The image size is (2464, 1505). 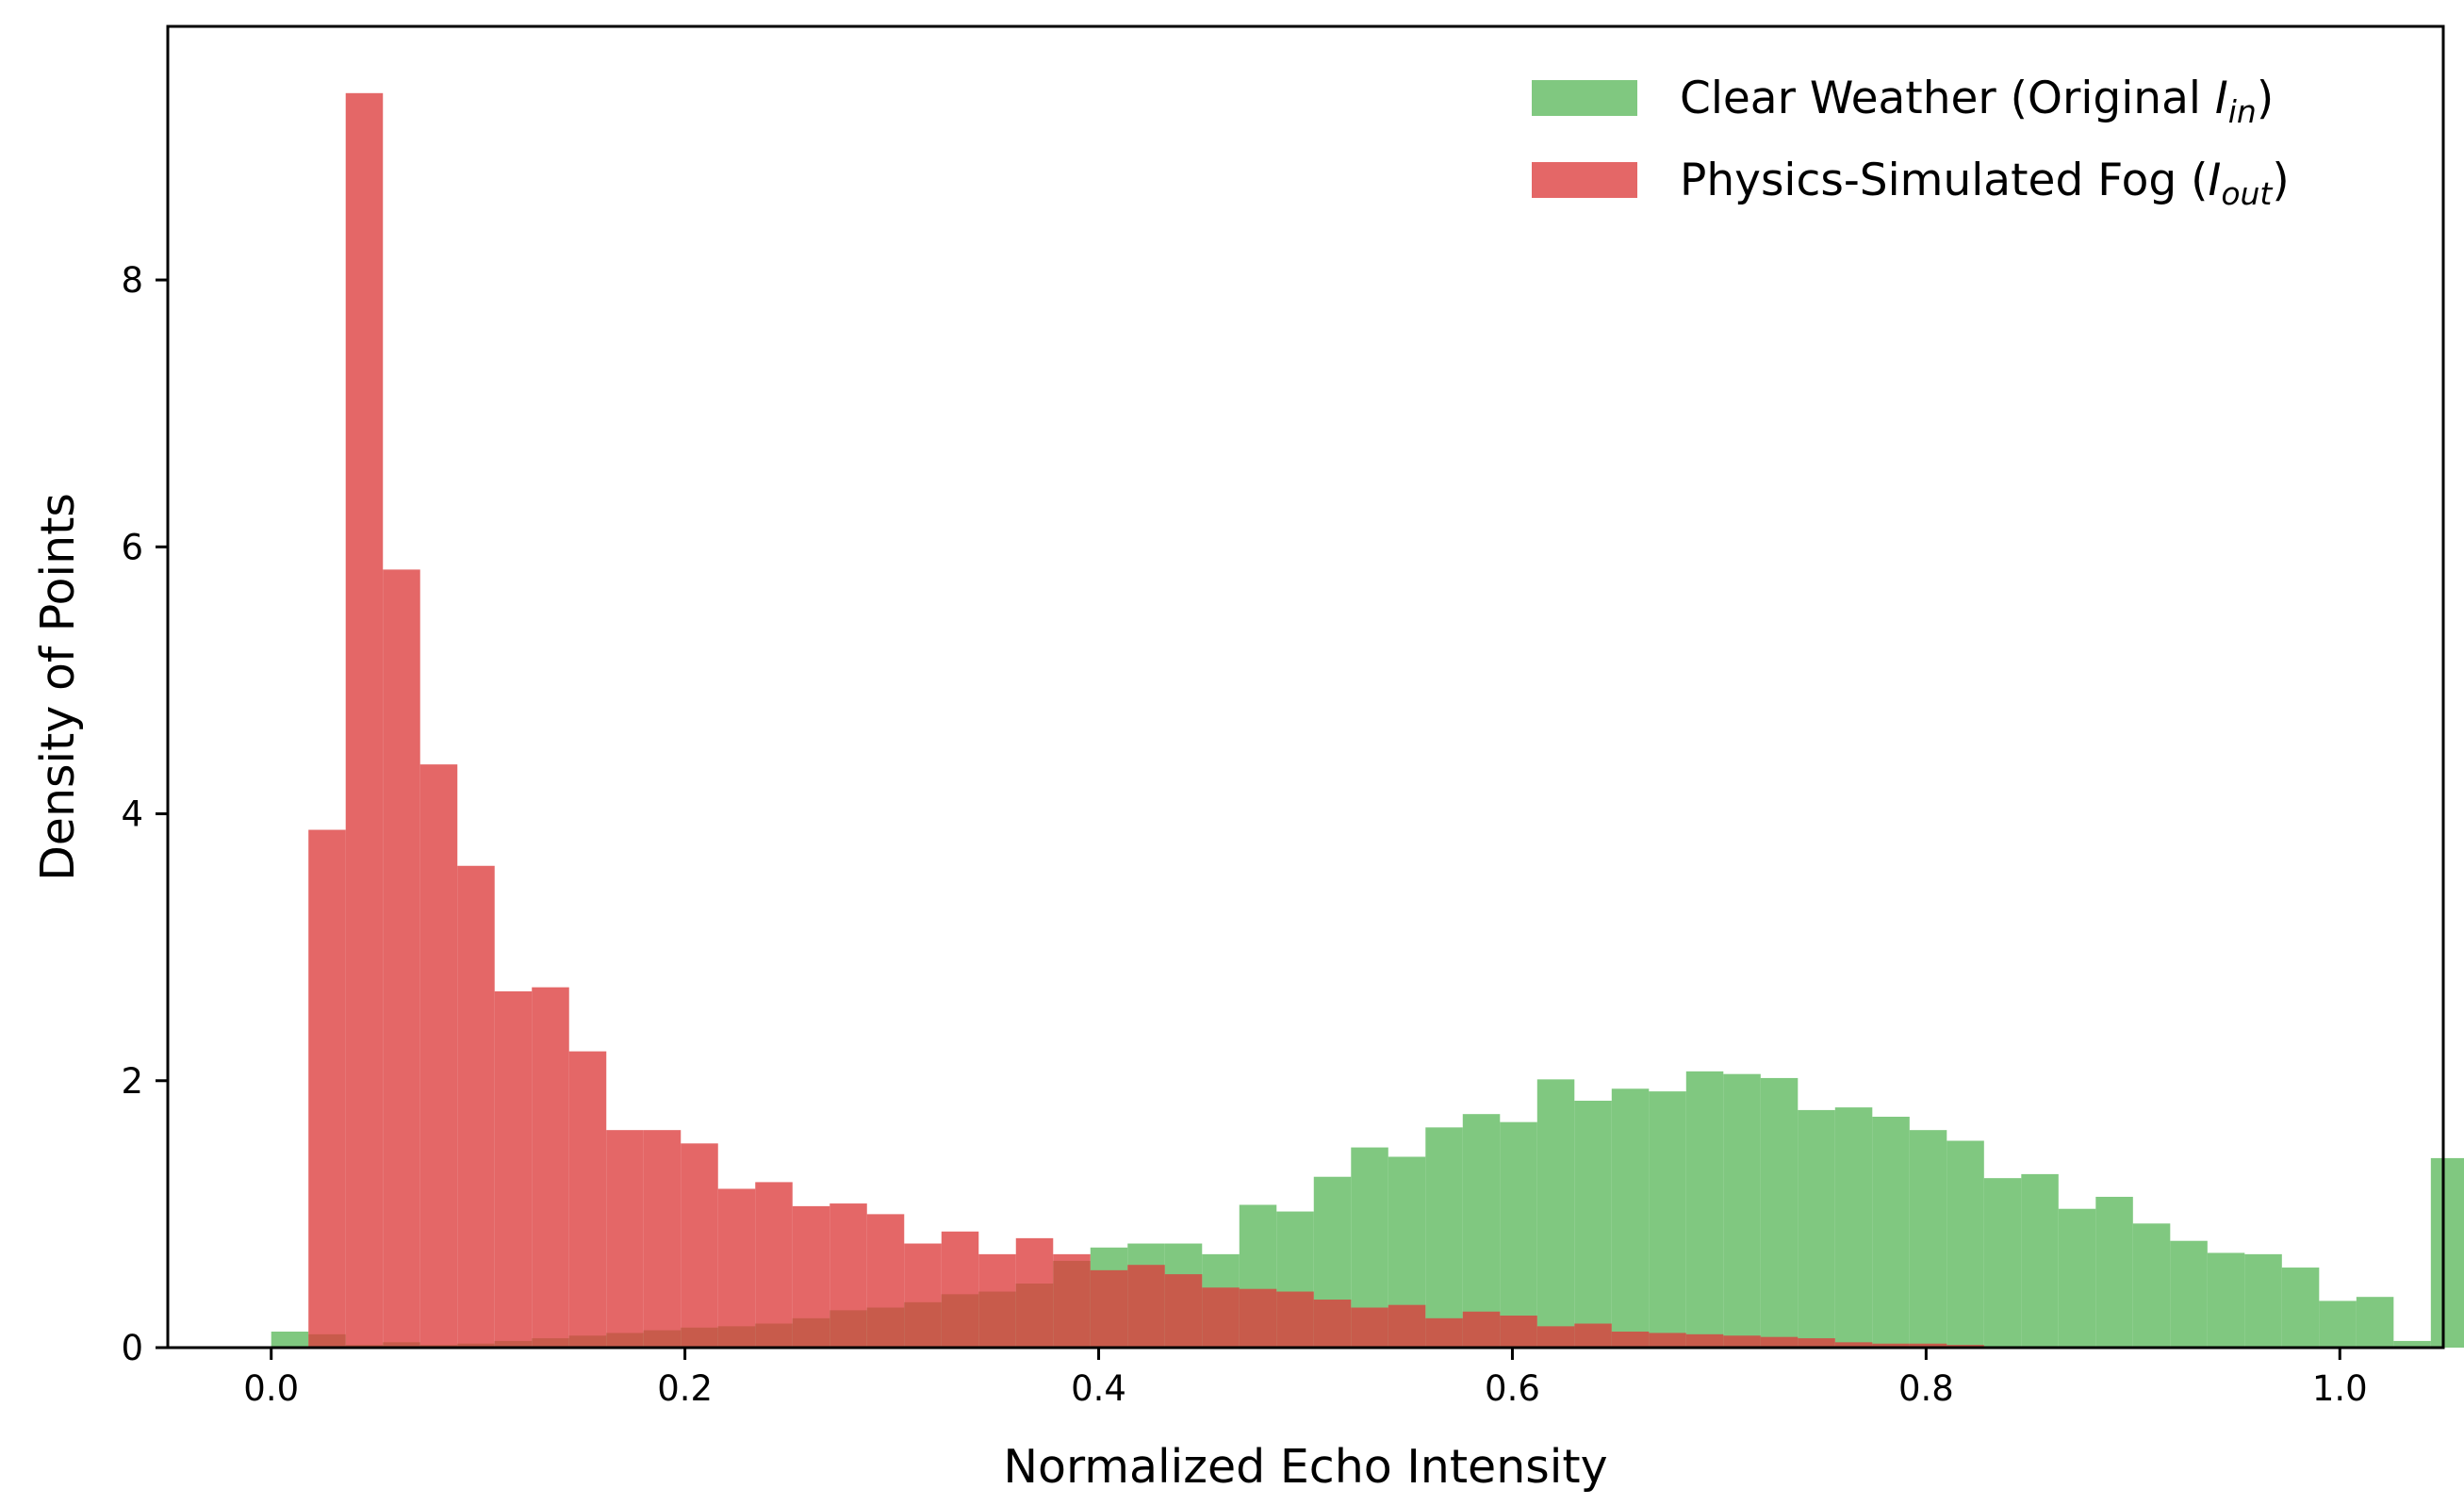 I want to click on legend-label-clear-weather-close: ), so click(x=2265, y=98).